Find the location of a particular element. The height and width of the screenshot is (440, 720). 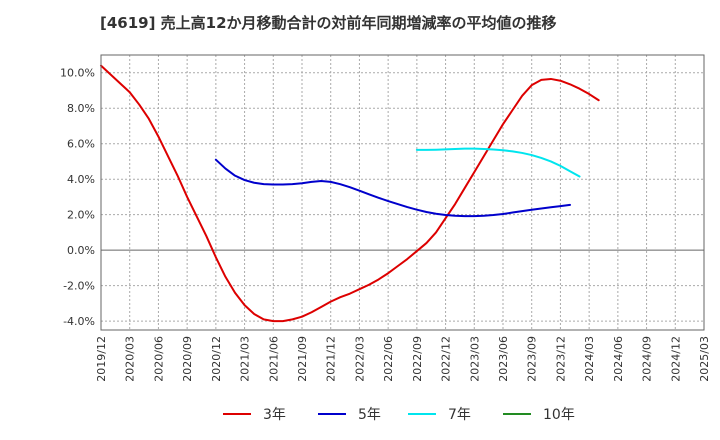

x-tick-label: 2020/12 is located at coordinates (216, 359).